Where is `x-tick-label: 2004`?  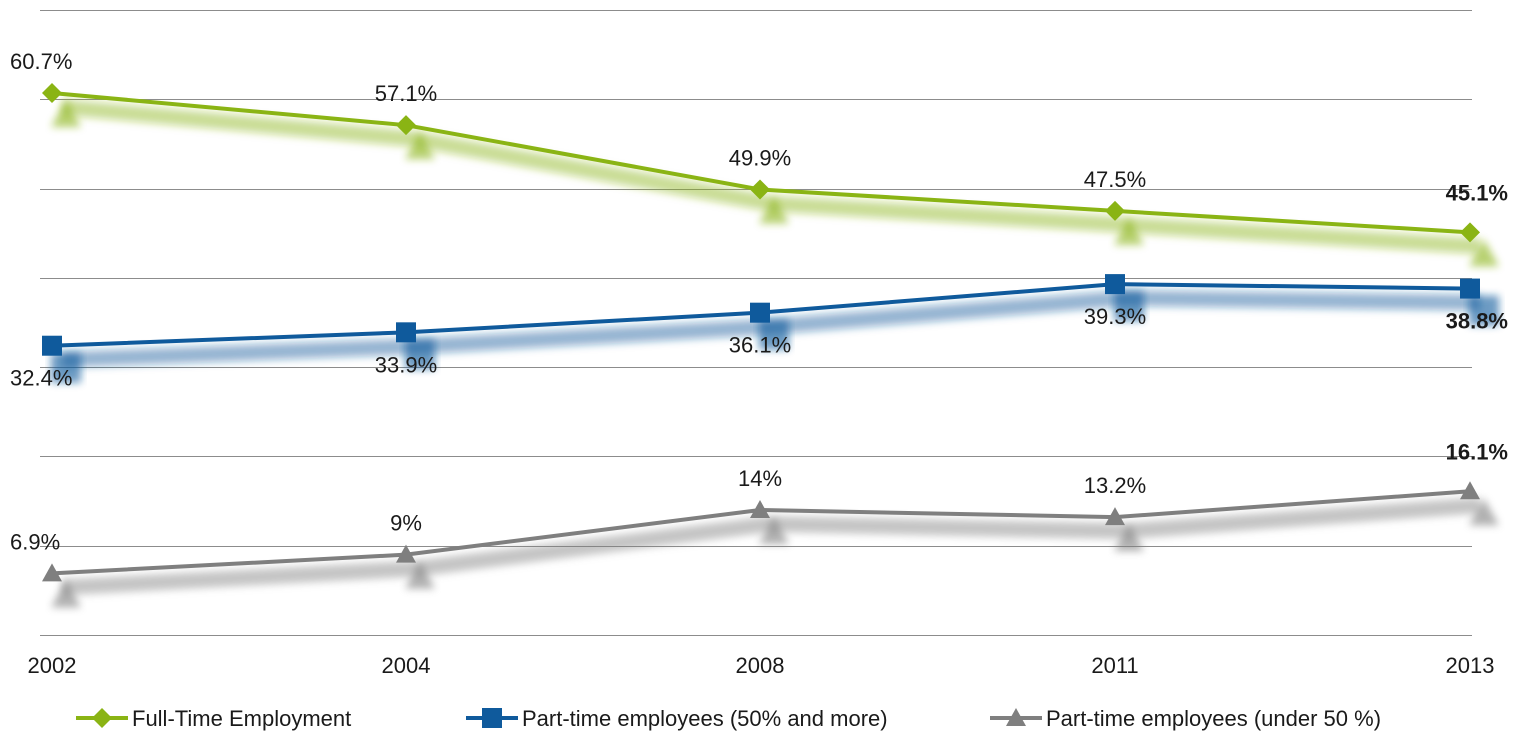
x-tick-label: 2004 is located at coordinates (406, 665).